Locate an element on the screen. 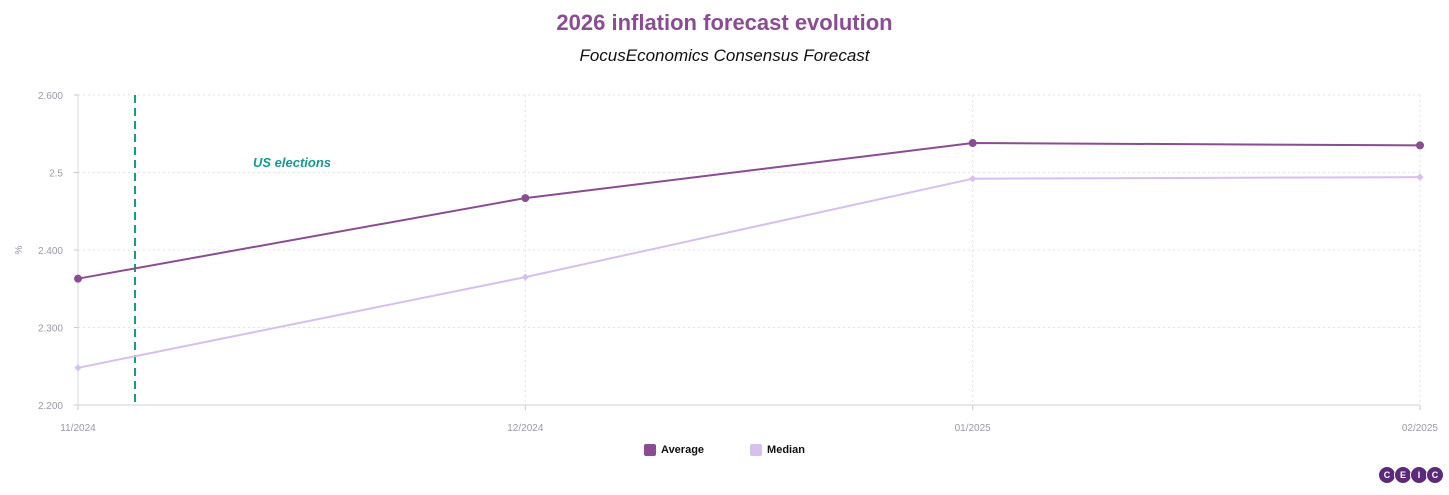 Image resolution: width=1449 pixels, height=495 pixels. legend-item-median: Median is located at coordinates (777, 450).